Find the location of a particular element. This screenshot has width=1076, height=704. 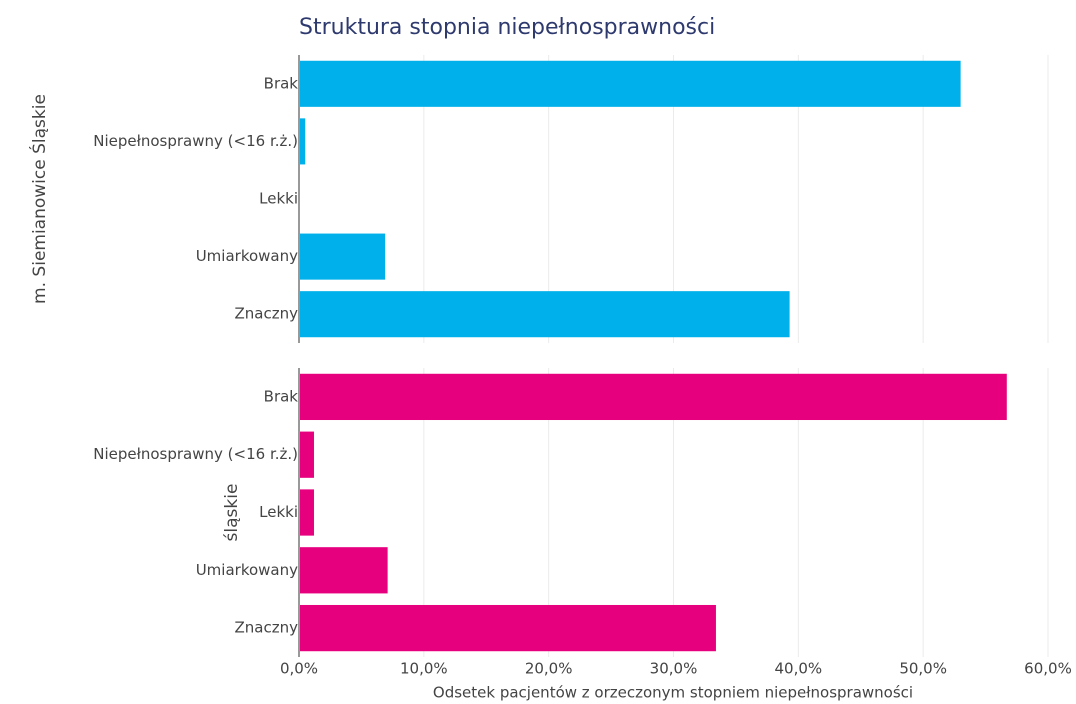

facet-label: m. Siemianowice Śląskie is located at coordinates (39, 199).